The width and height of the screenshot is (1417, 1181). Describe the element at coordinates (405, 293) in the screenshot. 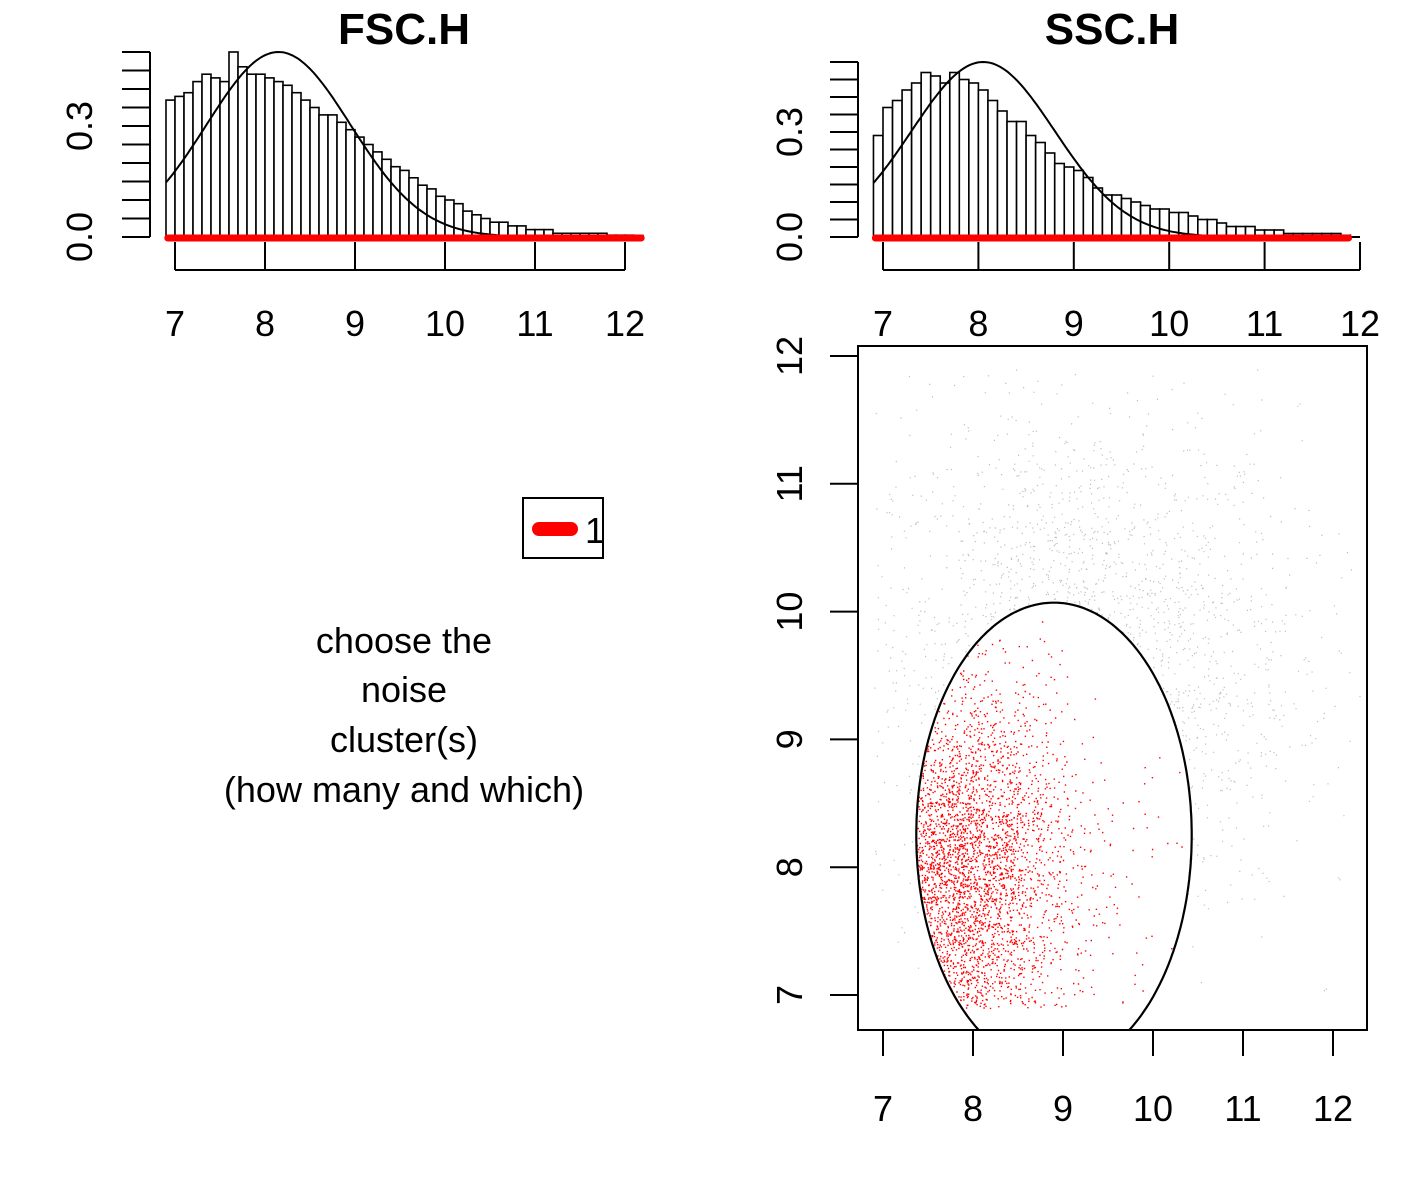

I see `fsc-x-axis: 7 8 9 10 11 12` at that location.